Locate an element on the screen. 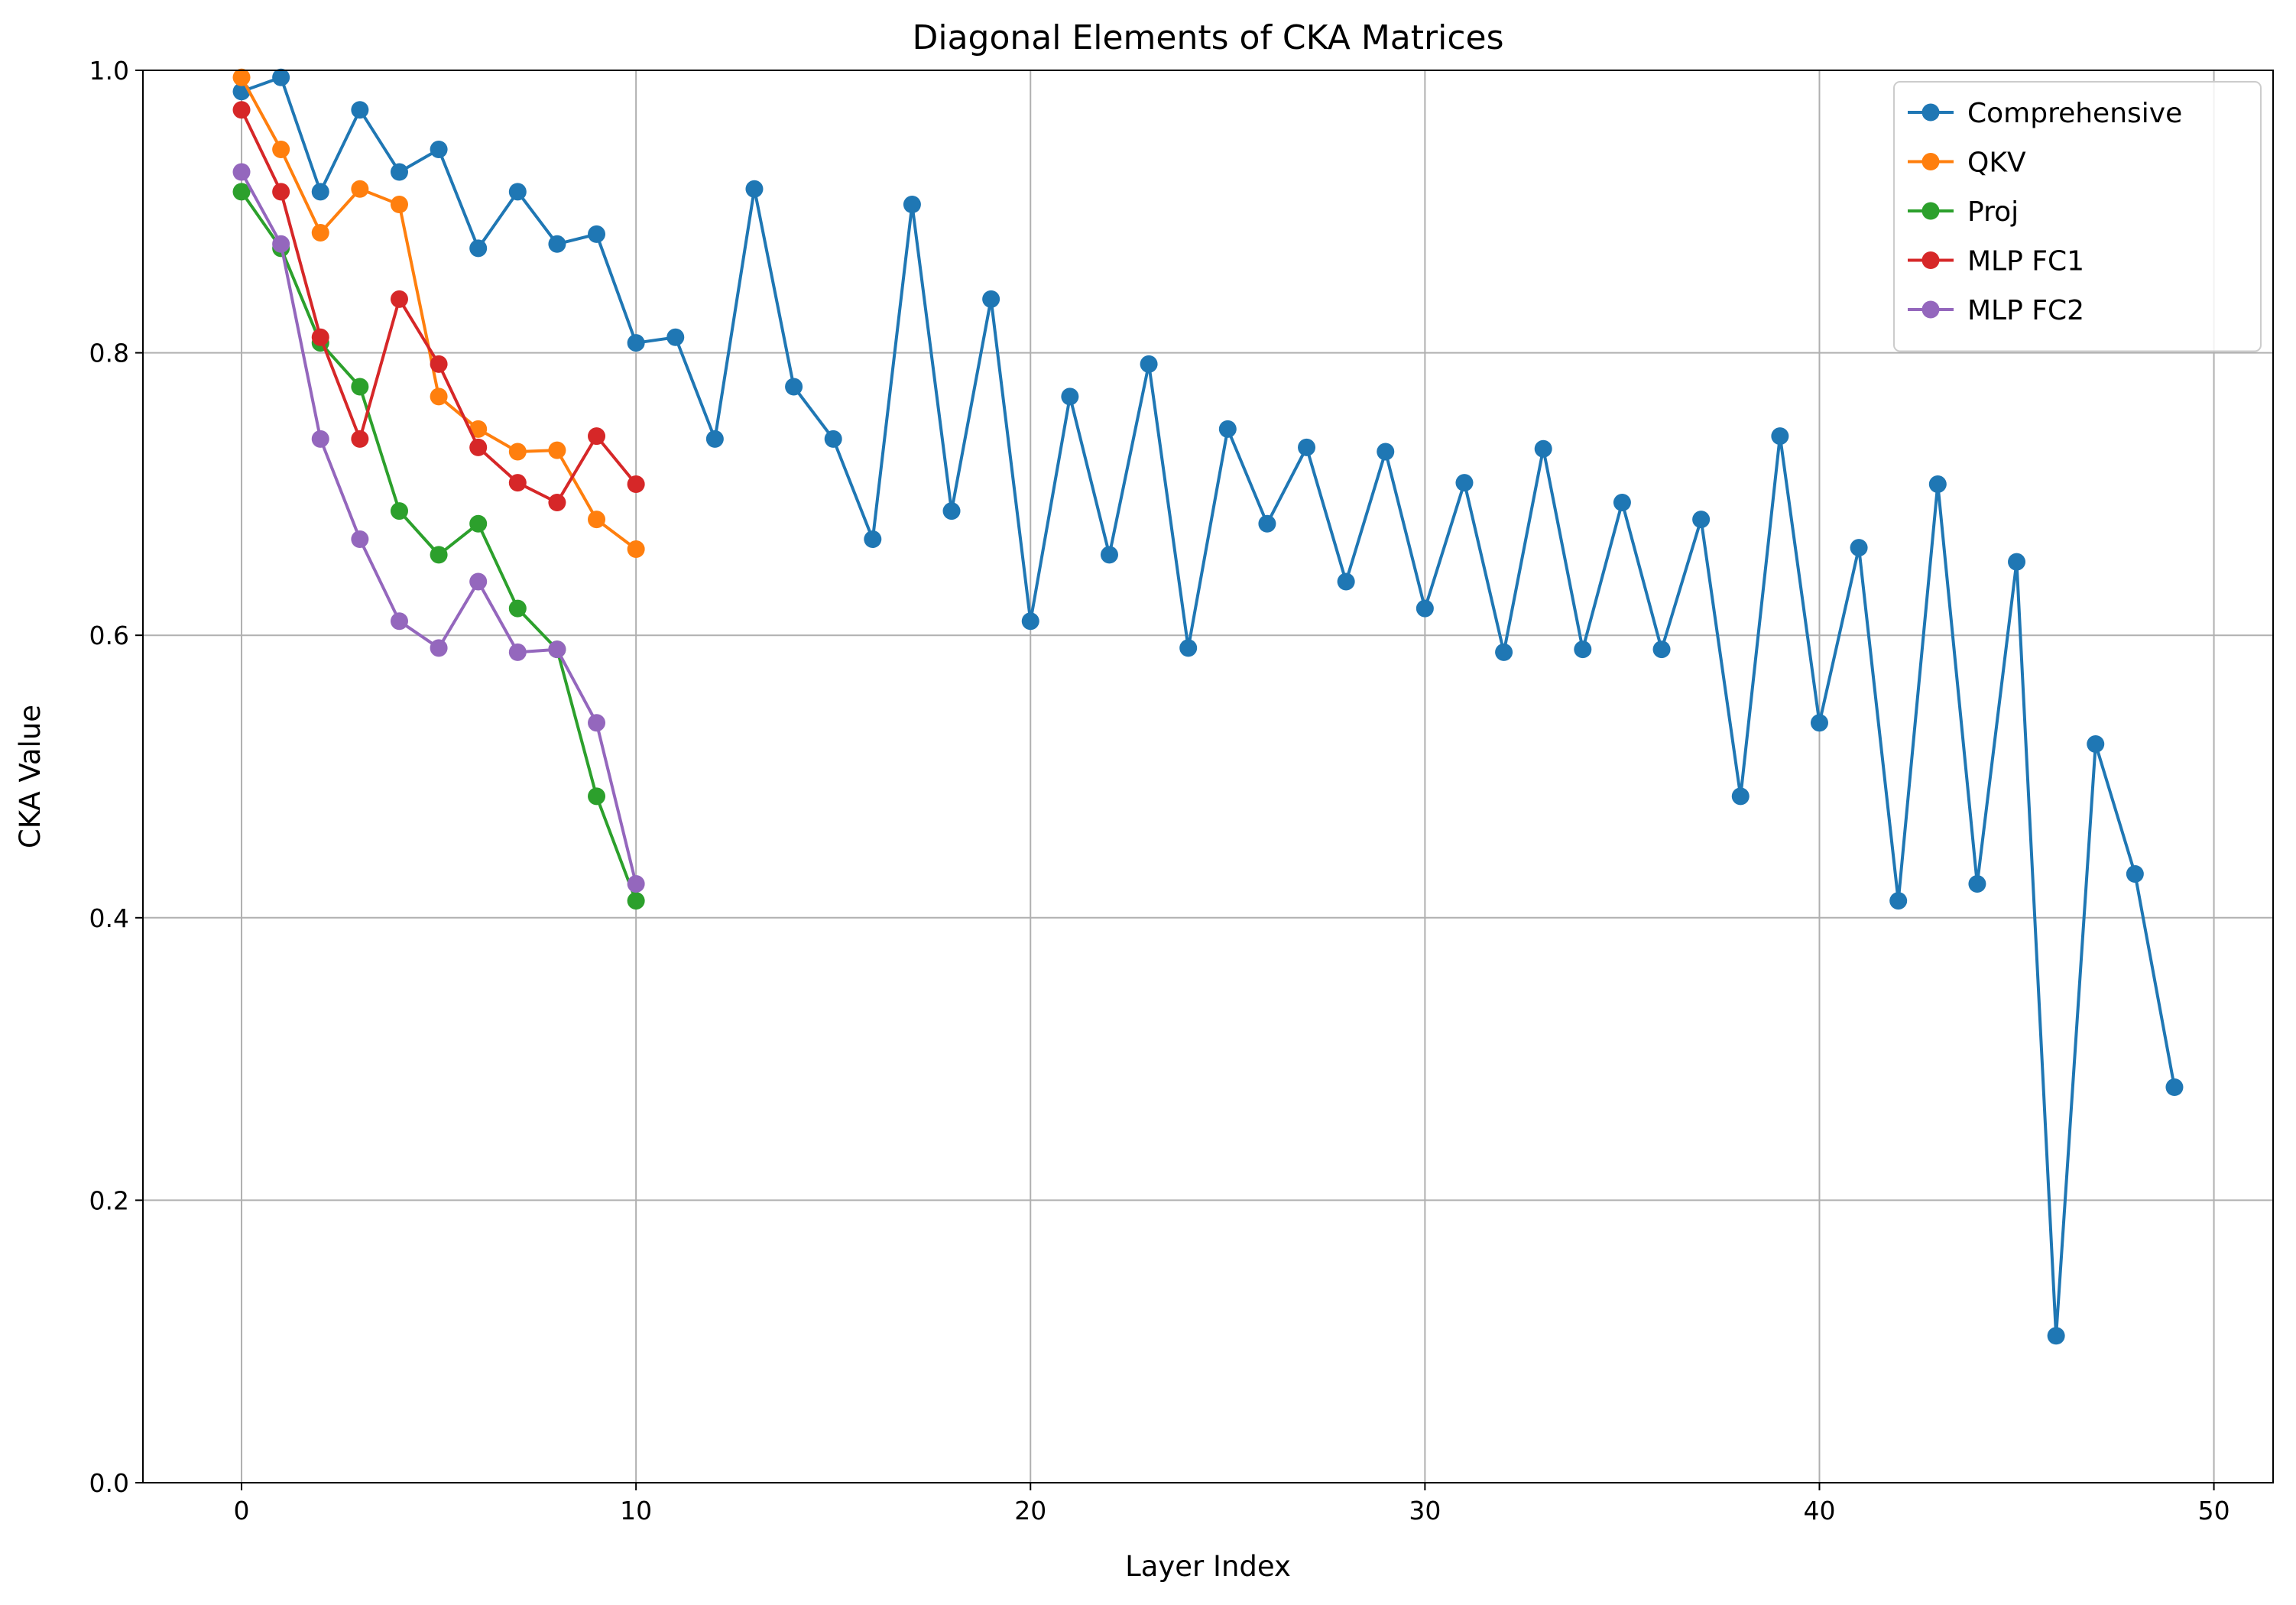 The image size is (2296, 1605). legend-label: MLP FC2 is located at coordinates (2025, 310).